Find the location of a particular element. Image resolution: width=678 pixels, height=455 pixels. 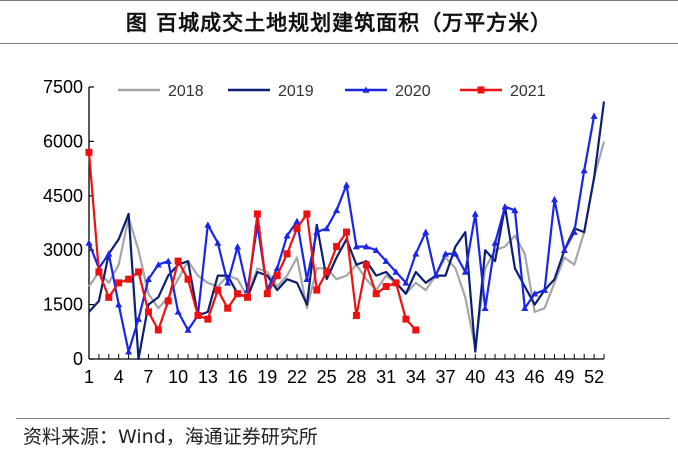

x-tick-label: 46 is located at coordinates (535, 377).